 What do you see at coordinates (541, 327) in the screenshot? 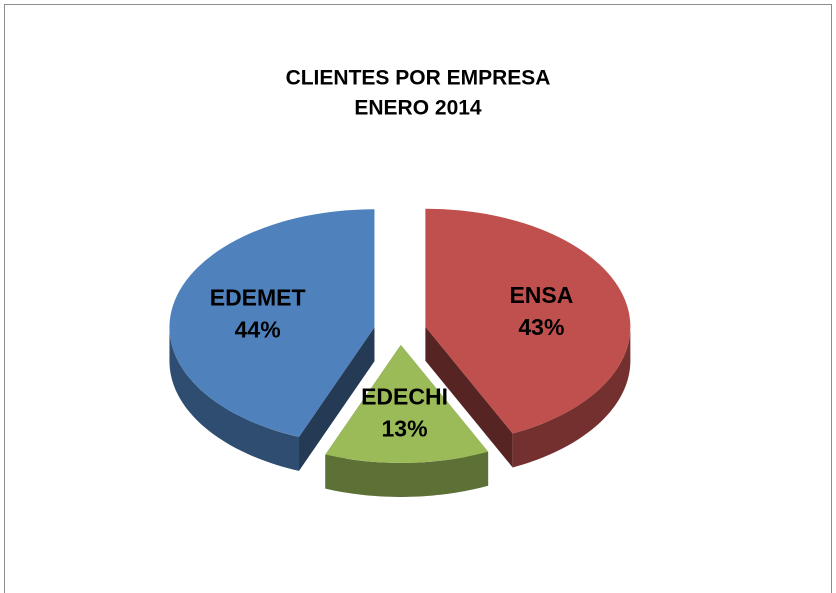
I see `slice-value-label: 43%` at bounding box center [541, 327].